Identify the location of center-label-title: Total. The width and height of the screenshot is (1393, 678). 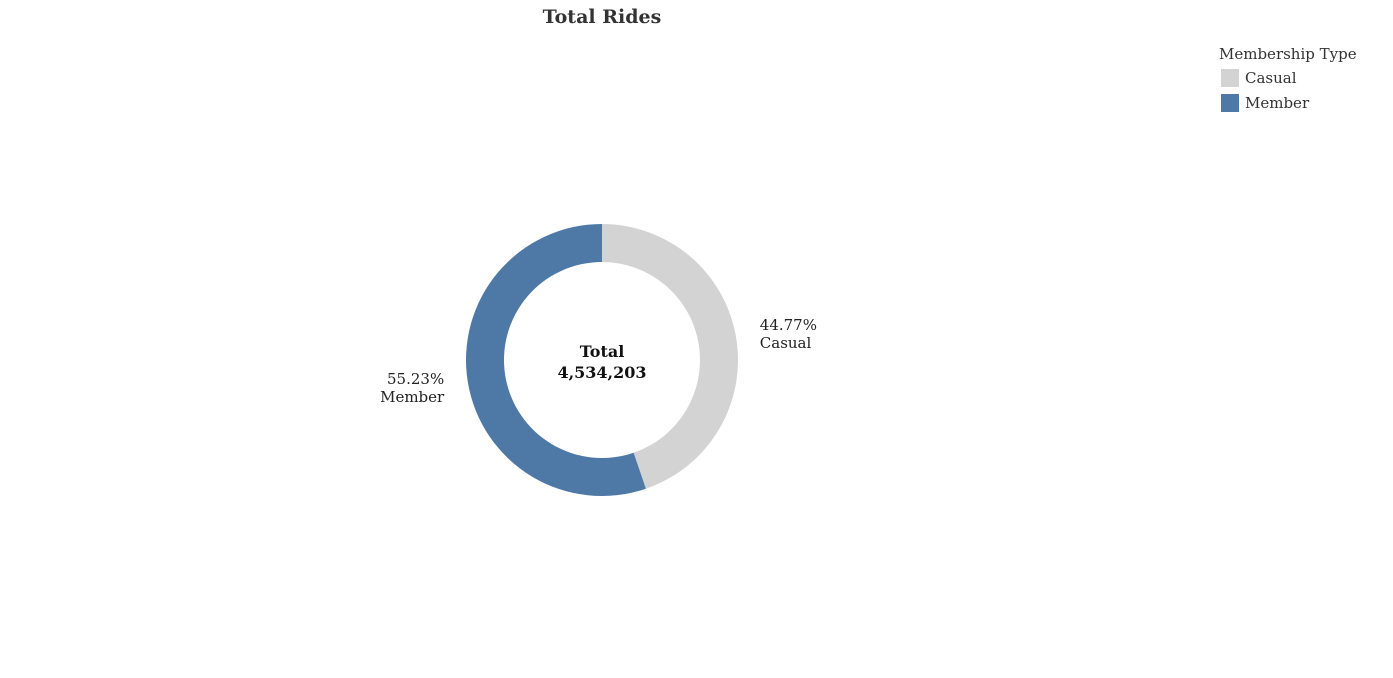
(602, 351).